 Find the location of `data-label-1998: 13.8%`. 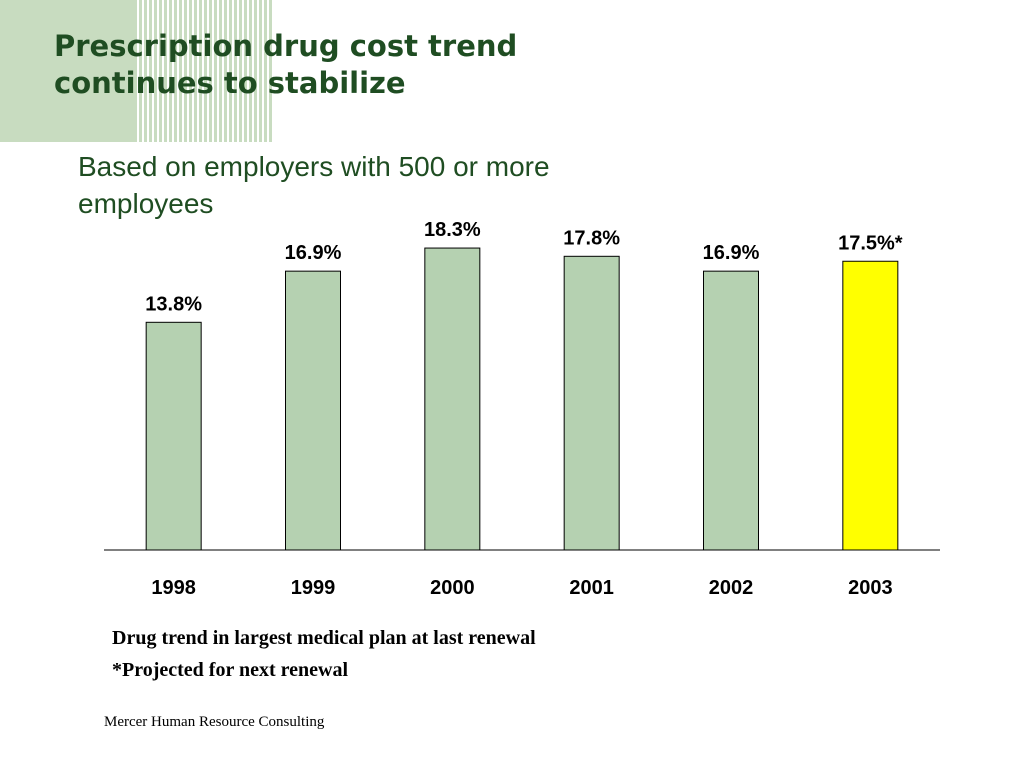

data-label-1998: 13.8% is located at coordinates (173, 304).